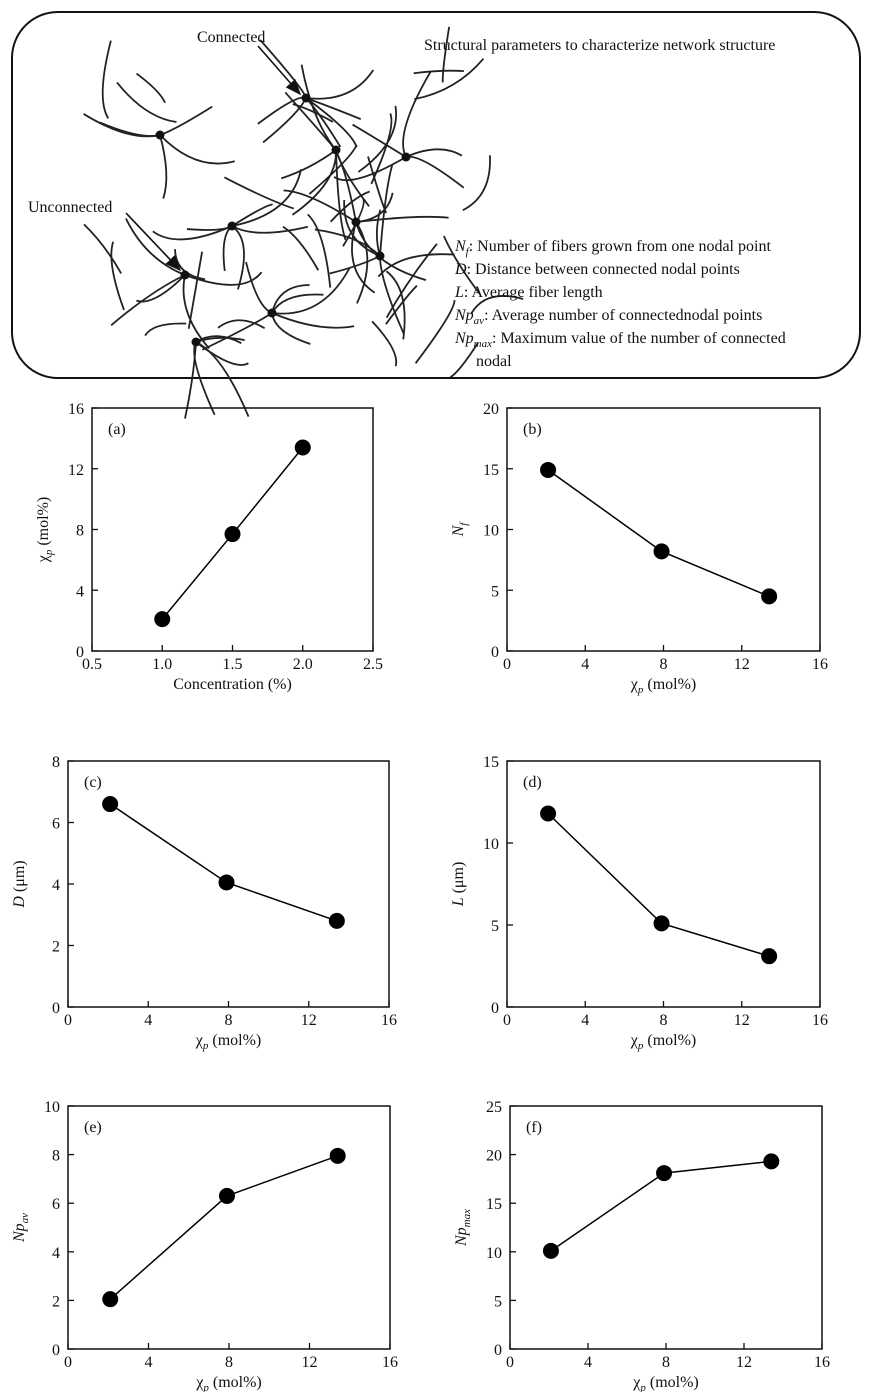  What do you see at coordinates (93, 1127) in the screenshot?
I see `panel-label: (e)` at bounding box center [93, 1127].